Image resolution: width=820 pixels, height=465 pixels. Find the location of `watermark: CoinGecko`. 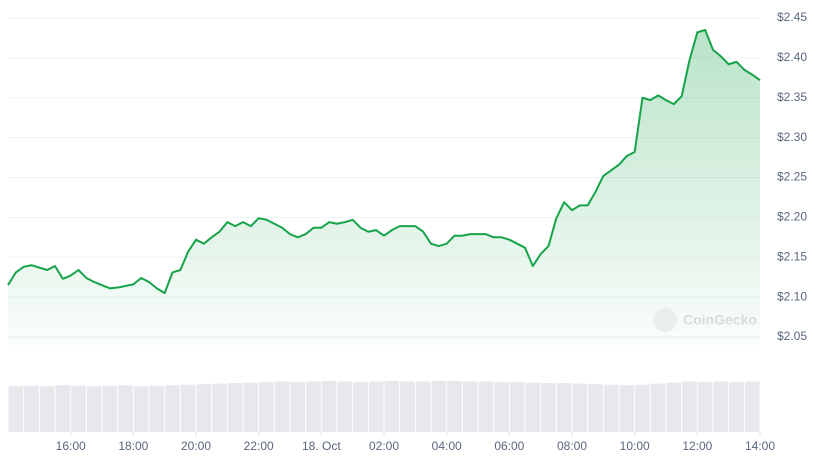

watermark: CoinGecko is located at coordinates (720, 320).